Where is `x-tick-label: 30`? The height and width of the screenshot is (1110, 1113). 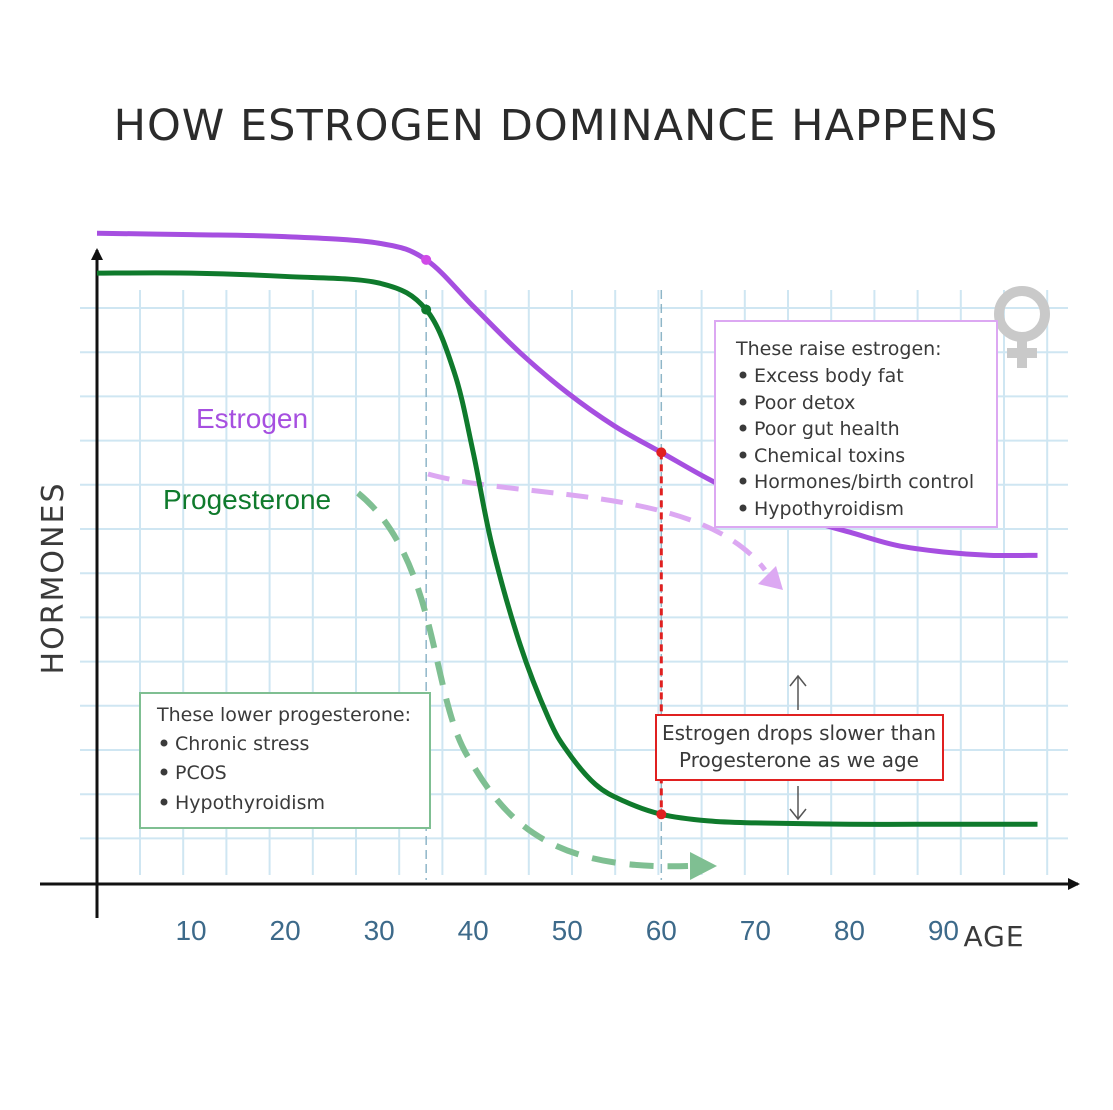
x-tick-label: 30 is located at coordinates (379, 930).